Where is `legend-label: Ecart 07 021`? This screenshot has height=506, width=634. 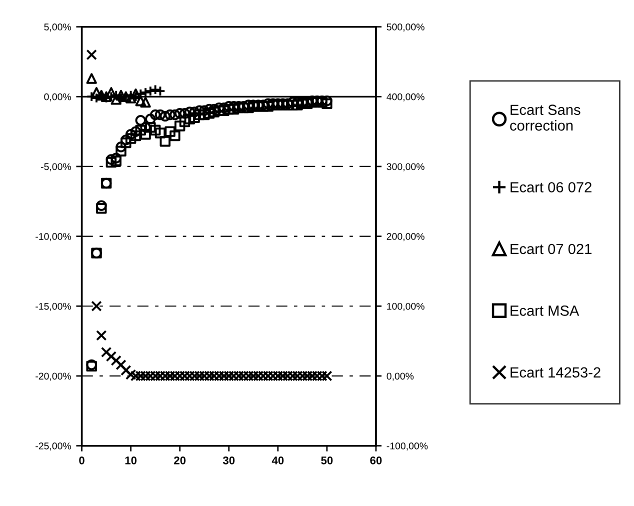 legend-label: Ecart 07 021 is located at coordinates (551, 249).